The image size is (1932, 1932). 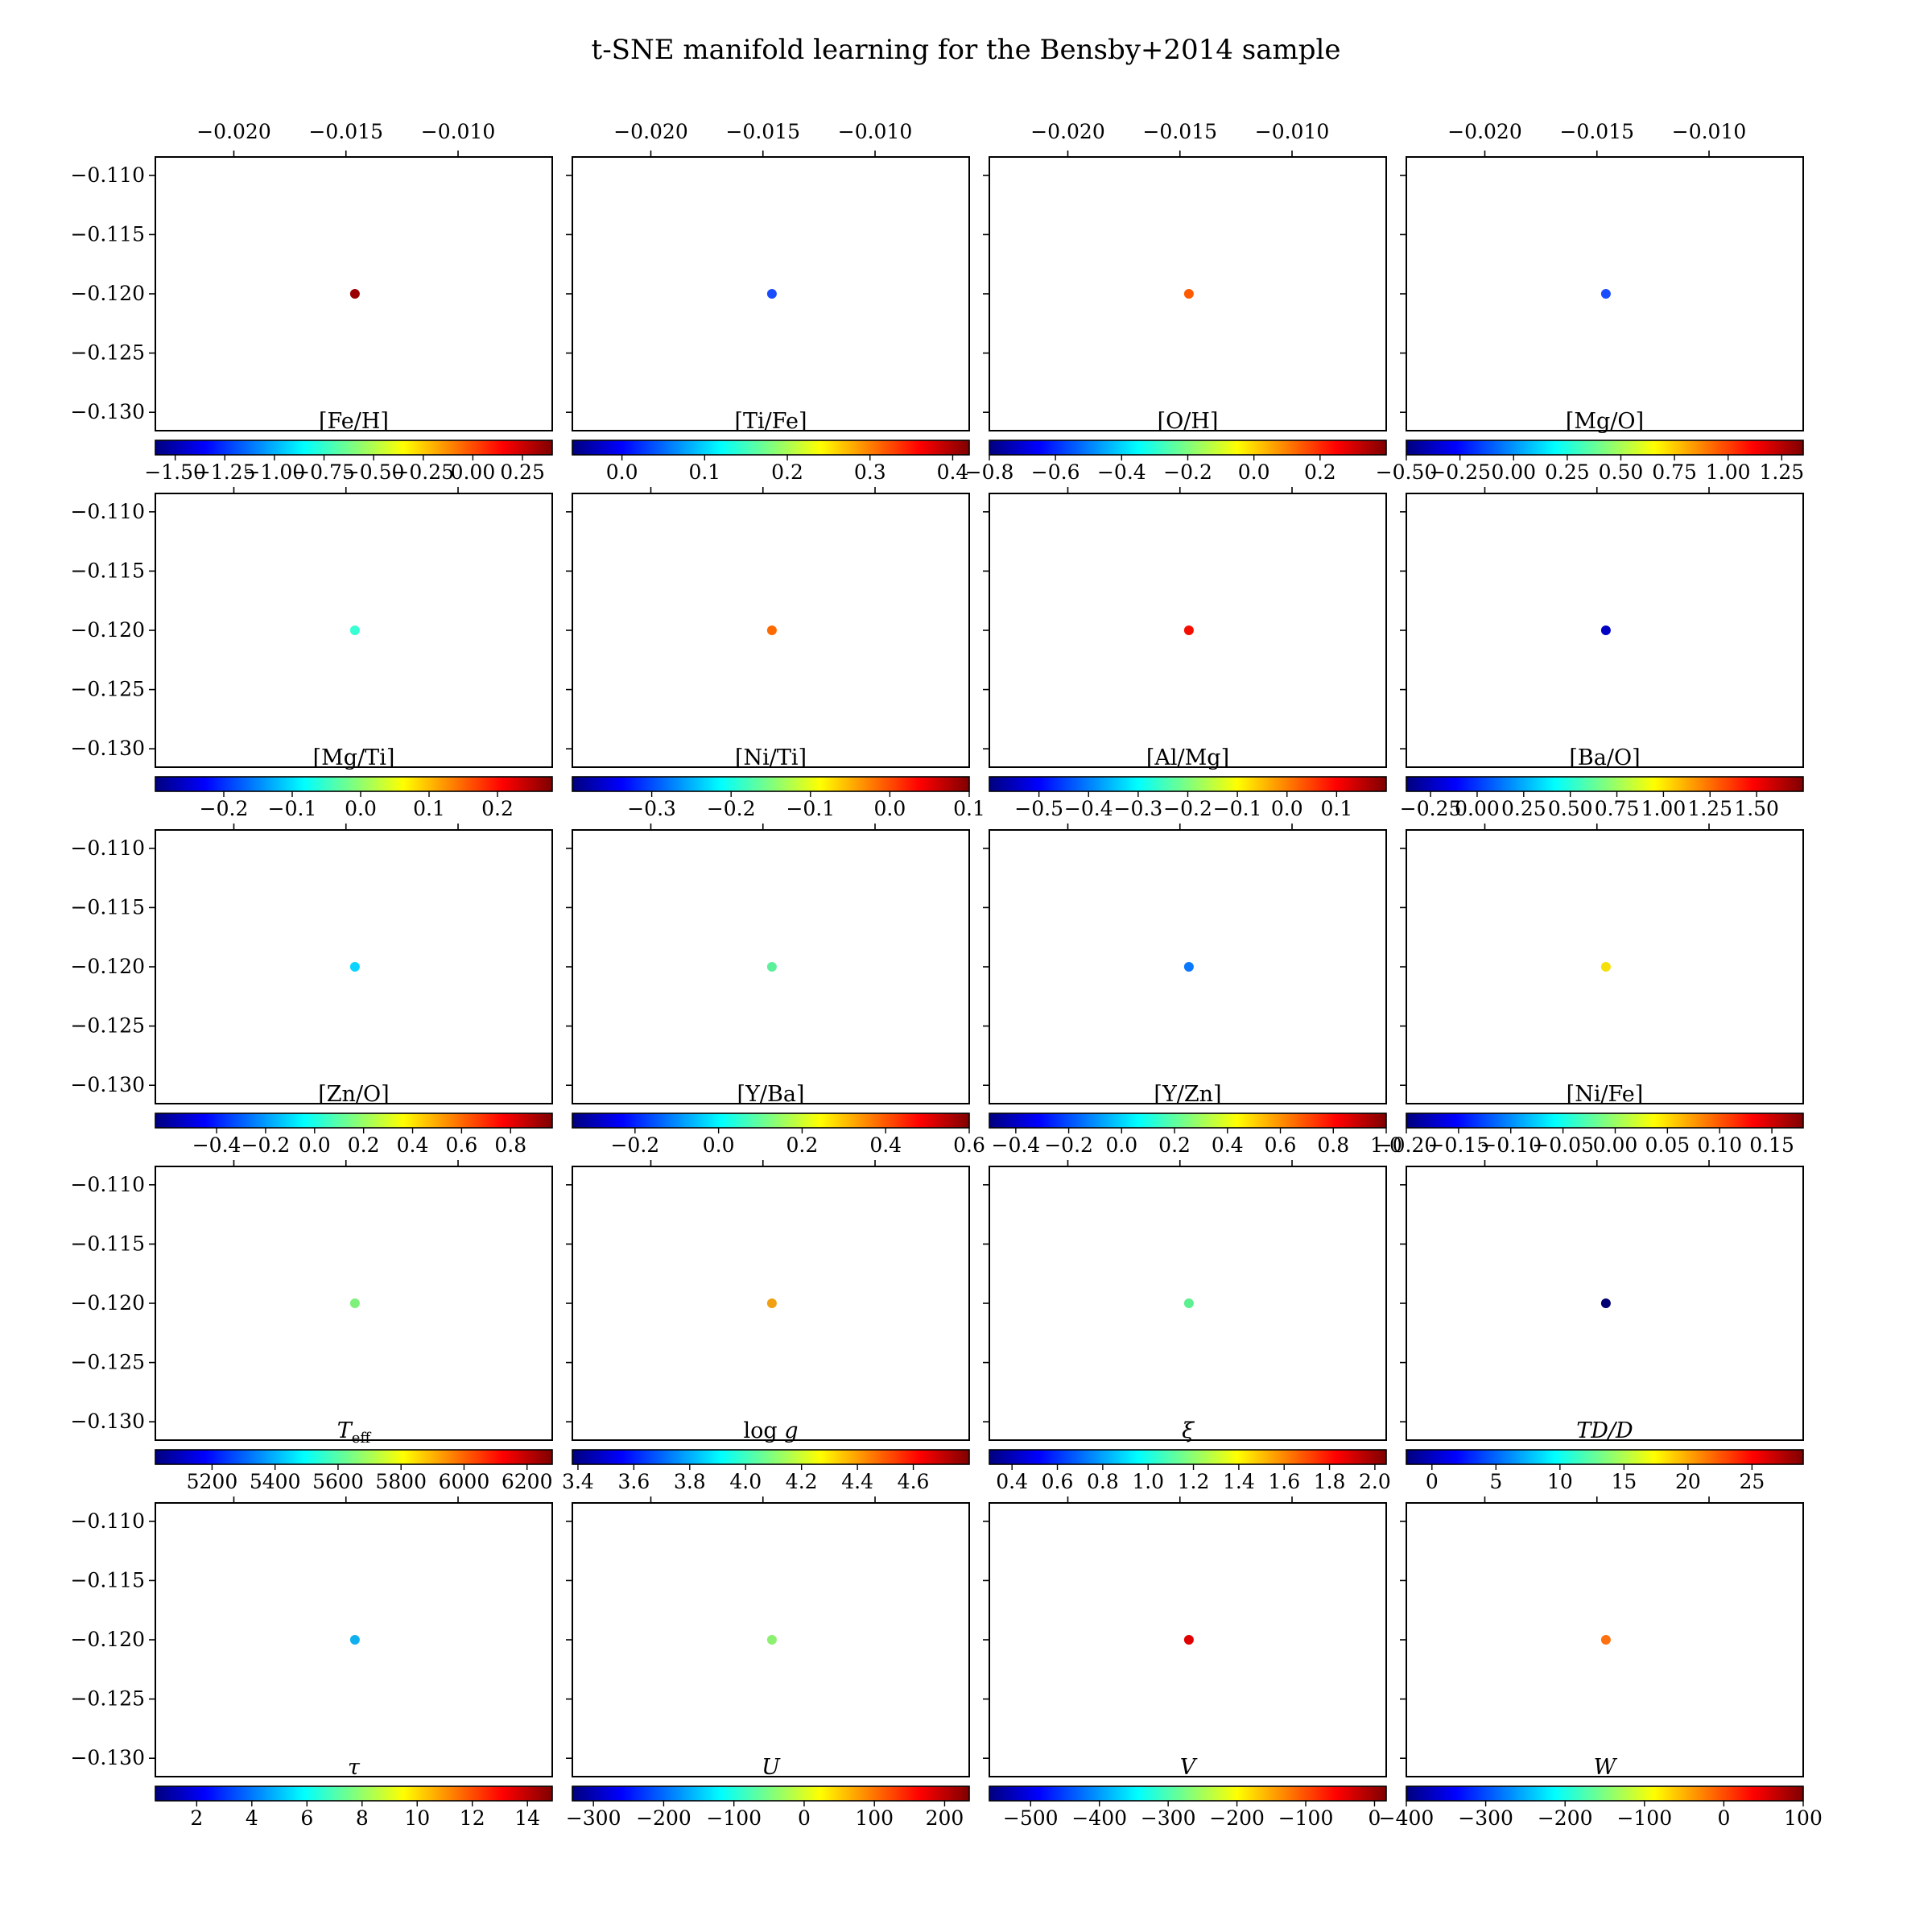 I want to click on colorbar-tick-label: −300, so click(x=1485, y=1818).